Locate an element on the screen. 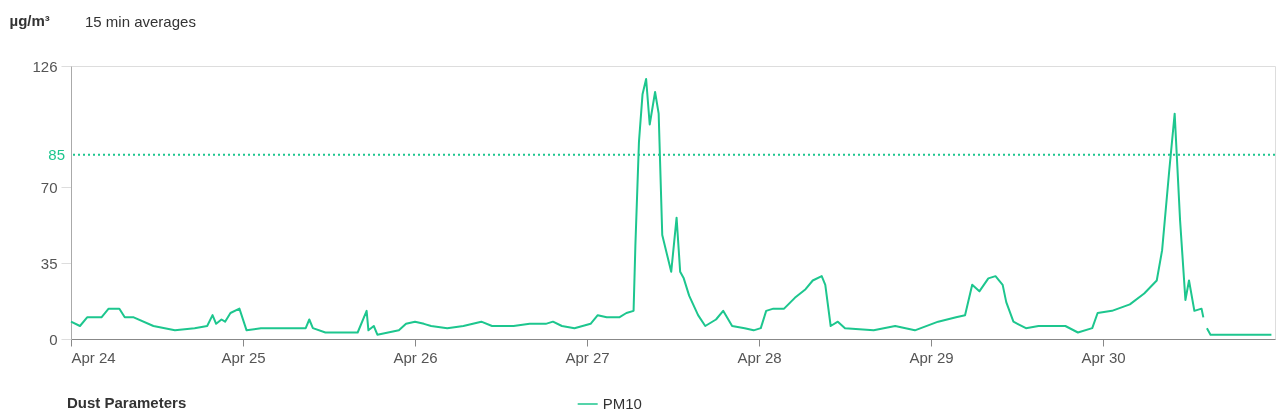 This screenshot has height=416, width=1277. text: 15 min averages is located at coordinates (140, 21).